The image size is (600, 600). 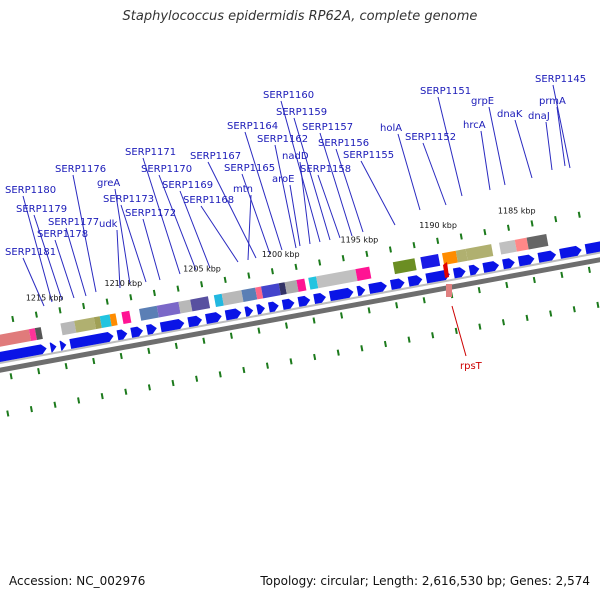 What do you see at coordinates (150, 213) in the screenshot?
I see `gene-label: SERP1172` at bounding box center [150, 213].